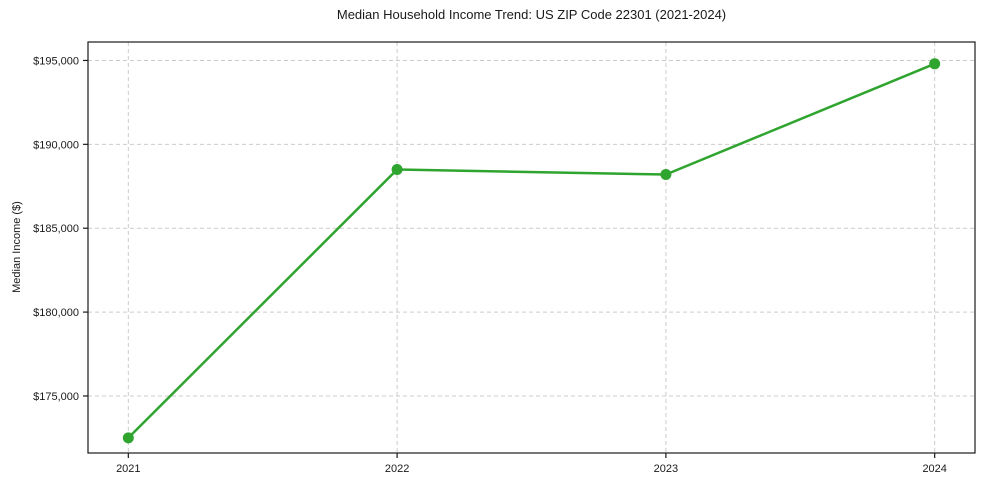 This screenshot has height=490, width=989. Describe the element at coordinates (56, 145) in the screenshot. I see `y-tick-label: $190,000` at that location.